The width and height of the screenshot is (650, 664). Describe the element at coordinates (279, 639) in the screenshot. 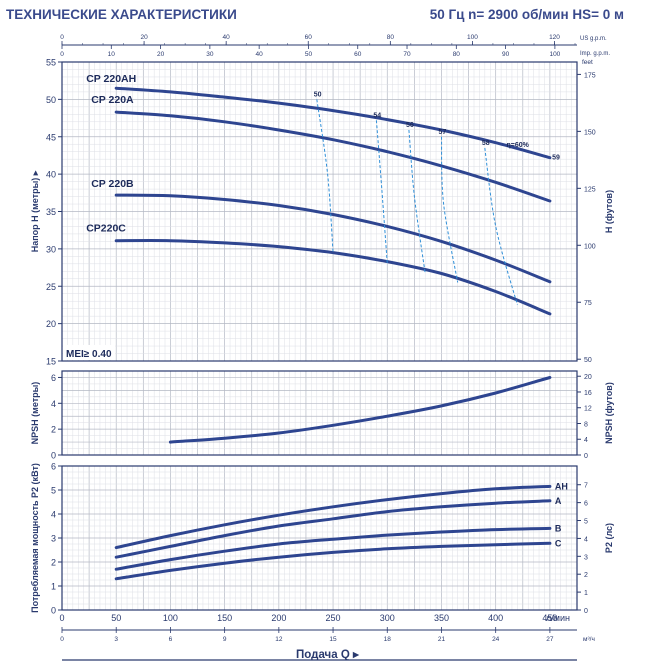

I see `m3h-tick-label: 12` at that location.